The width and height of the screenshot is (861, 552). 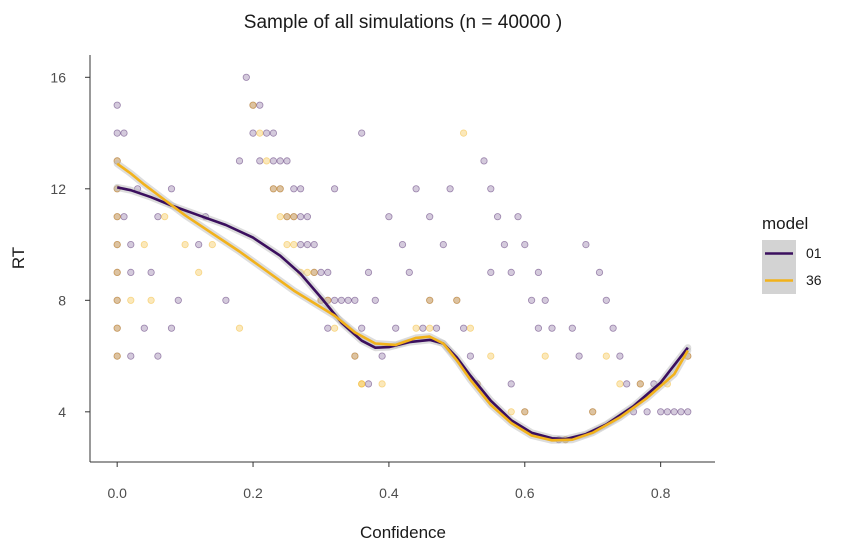 What do you see at coordinates (58, 77) in the screenshot?
I see `y-tick-label: 16` at bounding box center [58, 77].